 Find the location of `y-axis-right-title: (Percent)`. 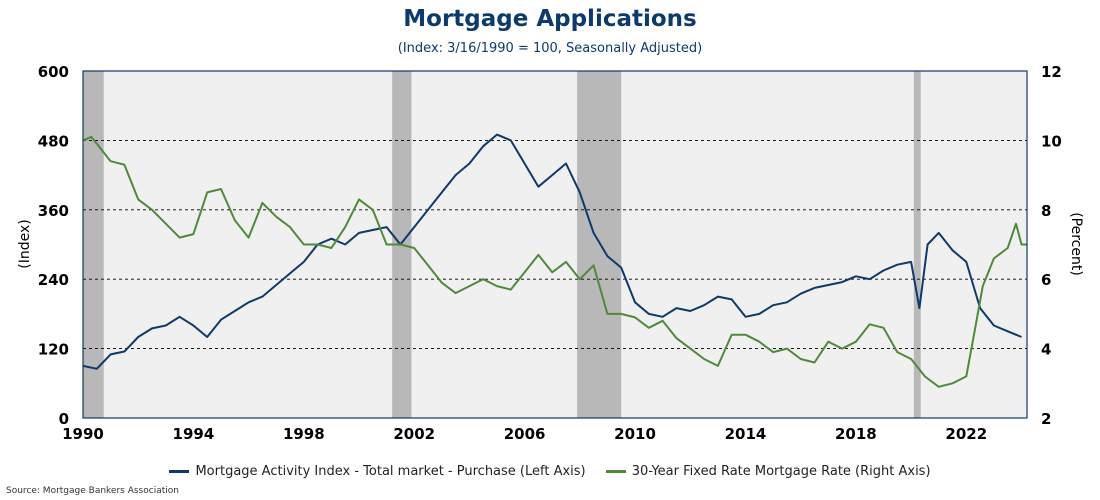

y-axis-right-title: (Percent) is located at coordinates (1076, 244).